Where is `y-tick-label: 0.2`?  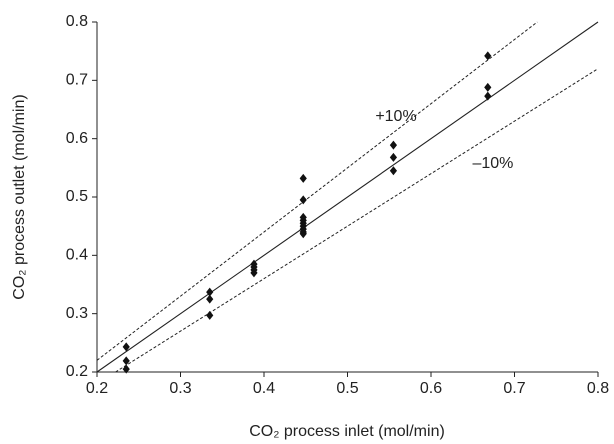
y-tick-label: 0.2 is located at coordinates (77, 371).